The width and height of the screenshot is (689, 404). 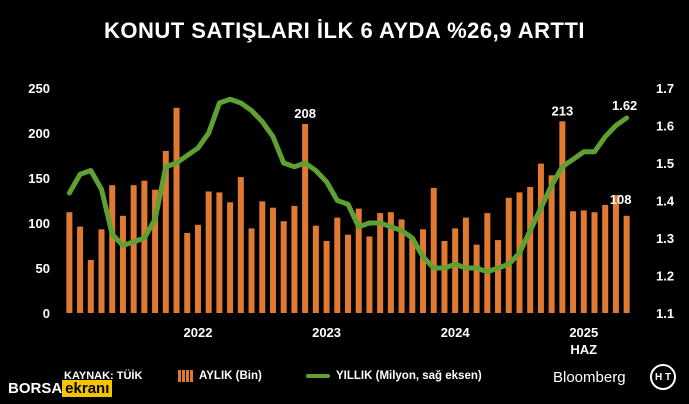 What do you see at coordinates (87, 388) in the screenshot?
I see `brand-part-2: ekranı` at bounding box center [87, 388].